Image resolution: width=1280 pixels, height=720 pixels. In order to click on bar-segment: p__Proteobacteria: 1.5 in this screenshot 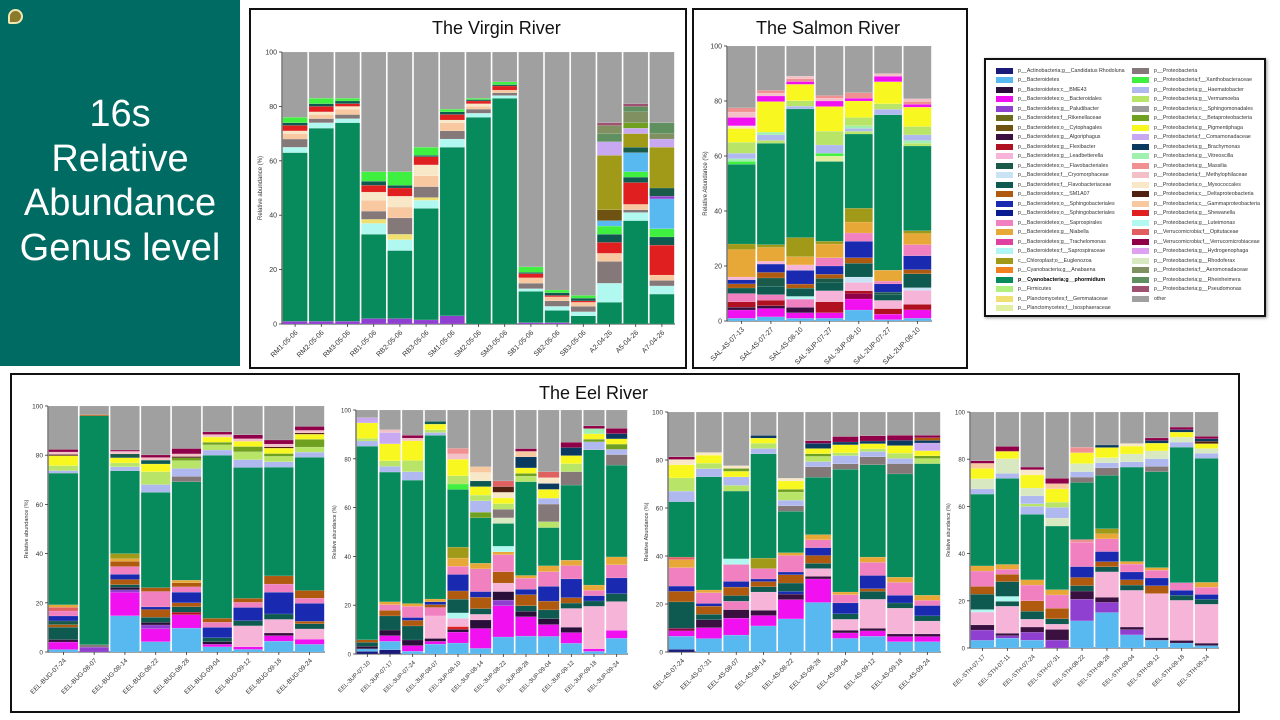, I will do `click(348, 116)`.